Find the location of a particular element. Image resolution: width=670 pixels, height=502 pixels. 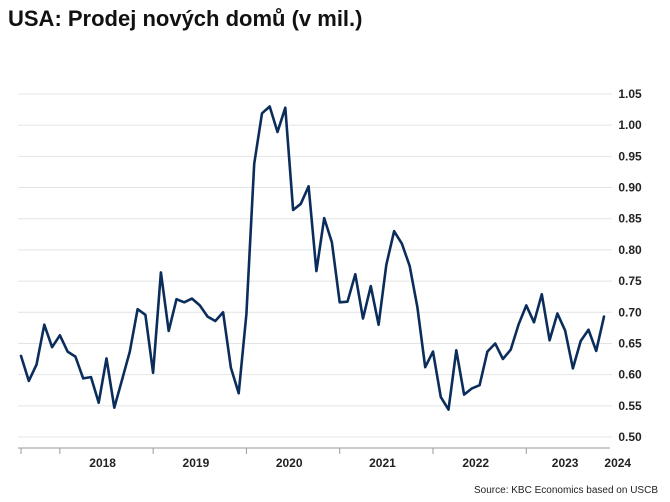

y-tick-label: 0.85 is located at coordinates (630, 219).